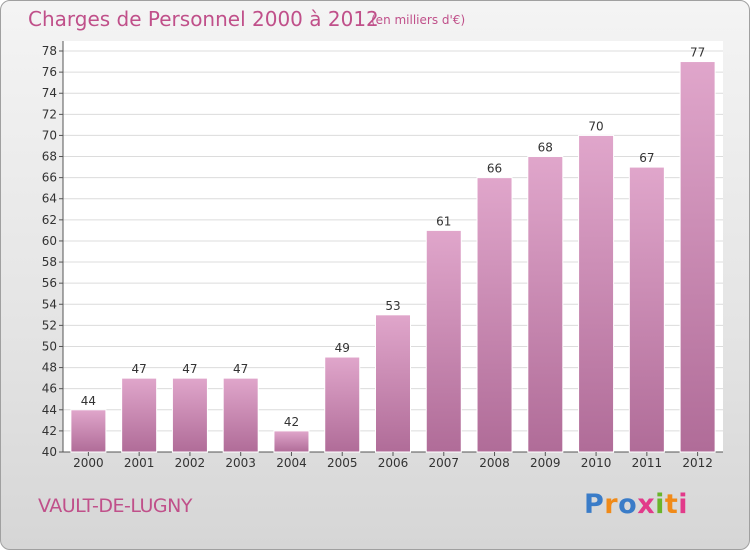 The width and height of the screenshot is (750, 550). I want to click on y-tick-label: 74, so click(49, 93).